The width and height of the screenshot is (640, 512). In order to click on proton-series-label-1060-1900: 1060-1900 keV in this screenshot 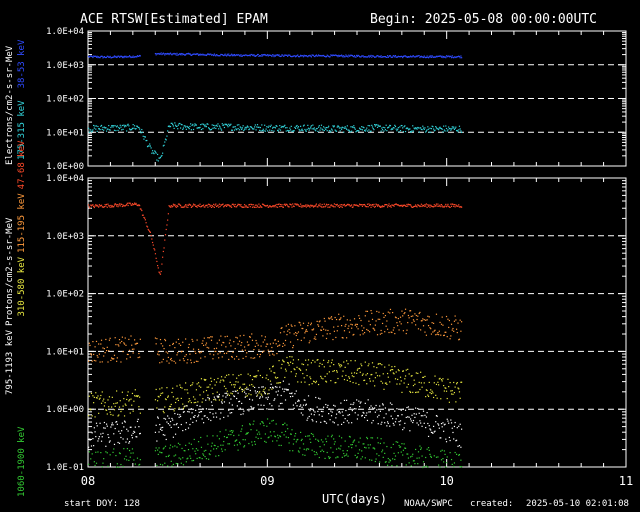, I will do `click(22, 461)`.